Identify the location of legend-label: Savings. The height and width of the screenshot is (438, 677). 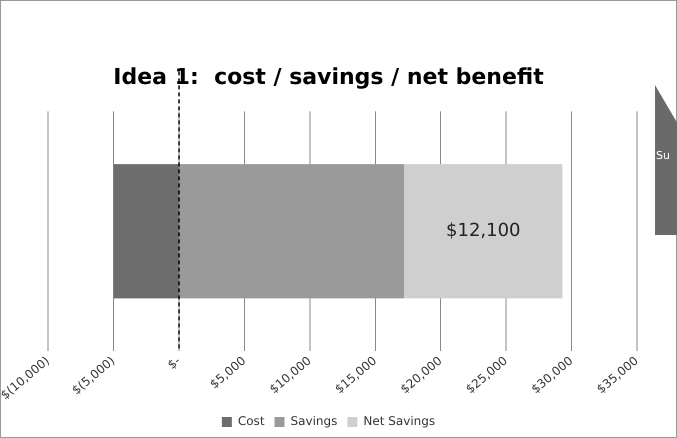
(314, 421).